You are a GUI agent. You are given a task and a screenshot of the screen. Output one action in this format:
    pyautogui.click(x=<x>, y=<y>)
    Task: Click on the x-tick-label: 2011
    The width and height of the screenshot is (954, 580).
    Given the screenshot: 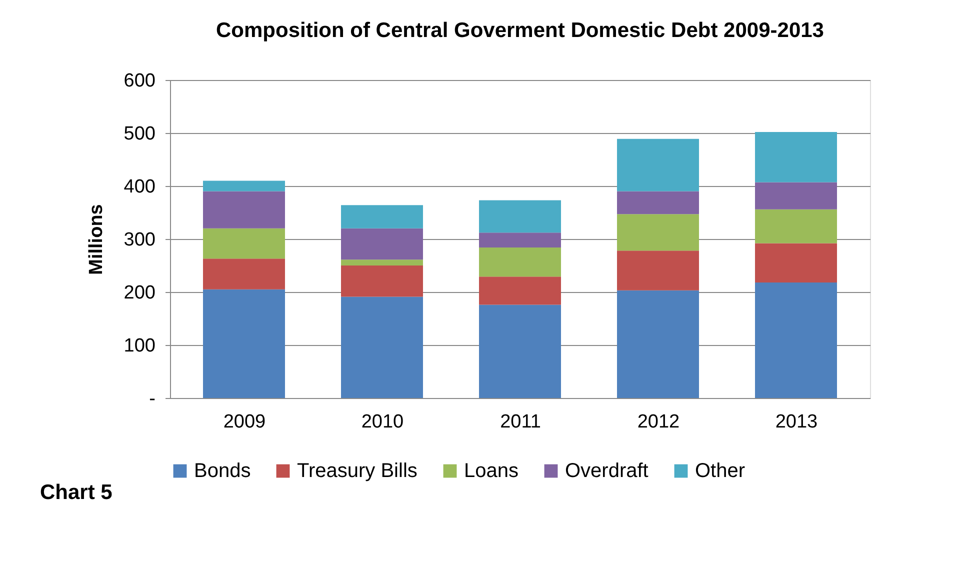 What is the action you would take?
    pyautogui.click(x=520, y=422)
    